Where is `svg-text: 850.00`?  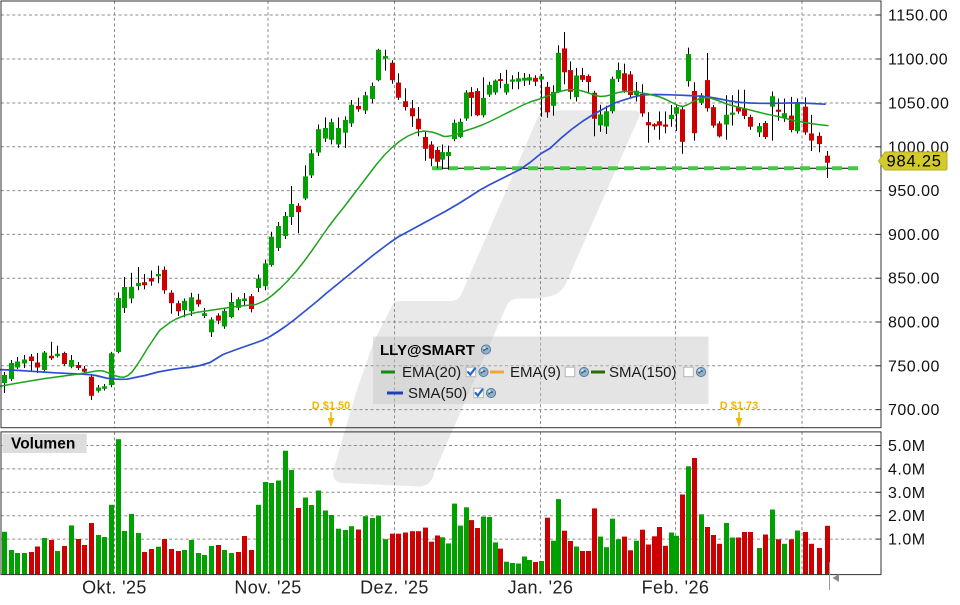 svg-text: 850.00 is located at coordinates (914, 279).